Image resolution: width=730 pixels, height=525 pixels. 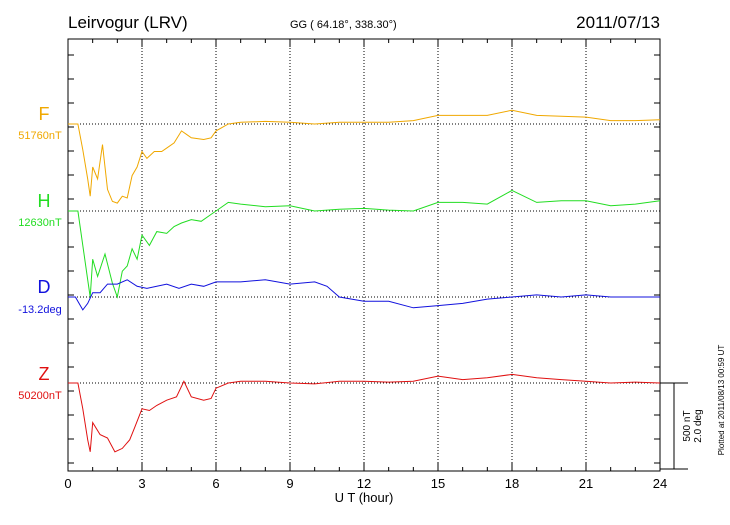 I want to click on series-name-H: H, so click(x=44, y=201).